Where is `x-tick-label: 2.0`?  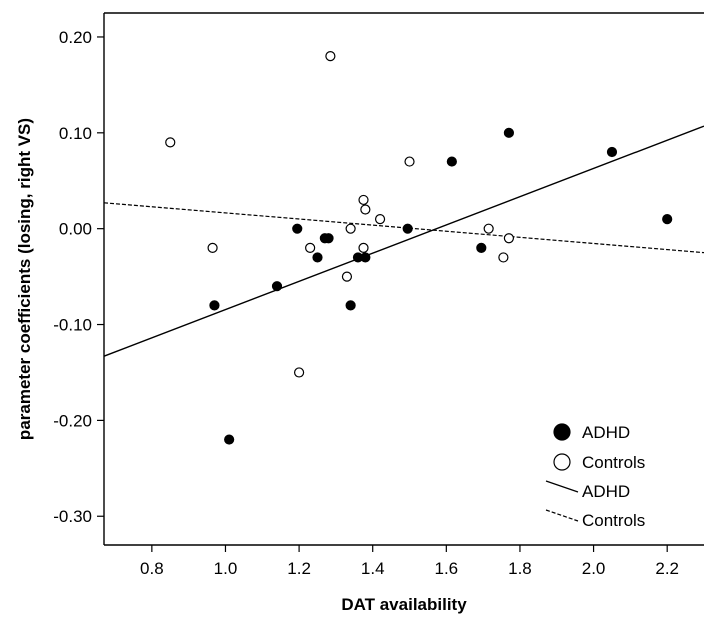
x-tick-label: 2.0 is located at coordinates (594, 568).